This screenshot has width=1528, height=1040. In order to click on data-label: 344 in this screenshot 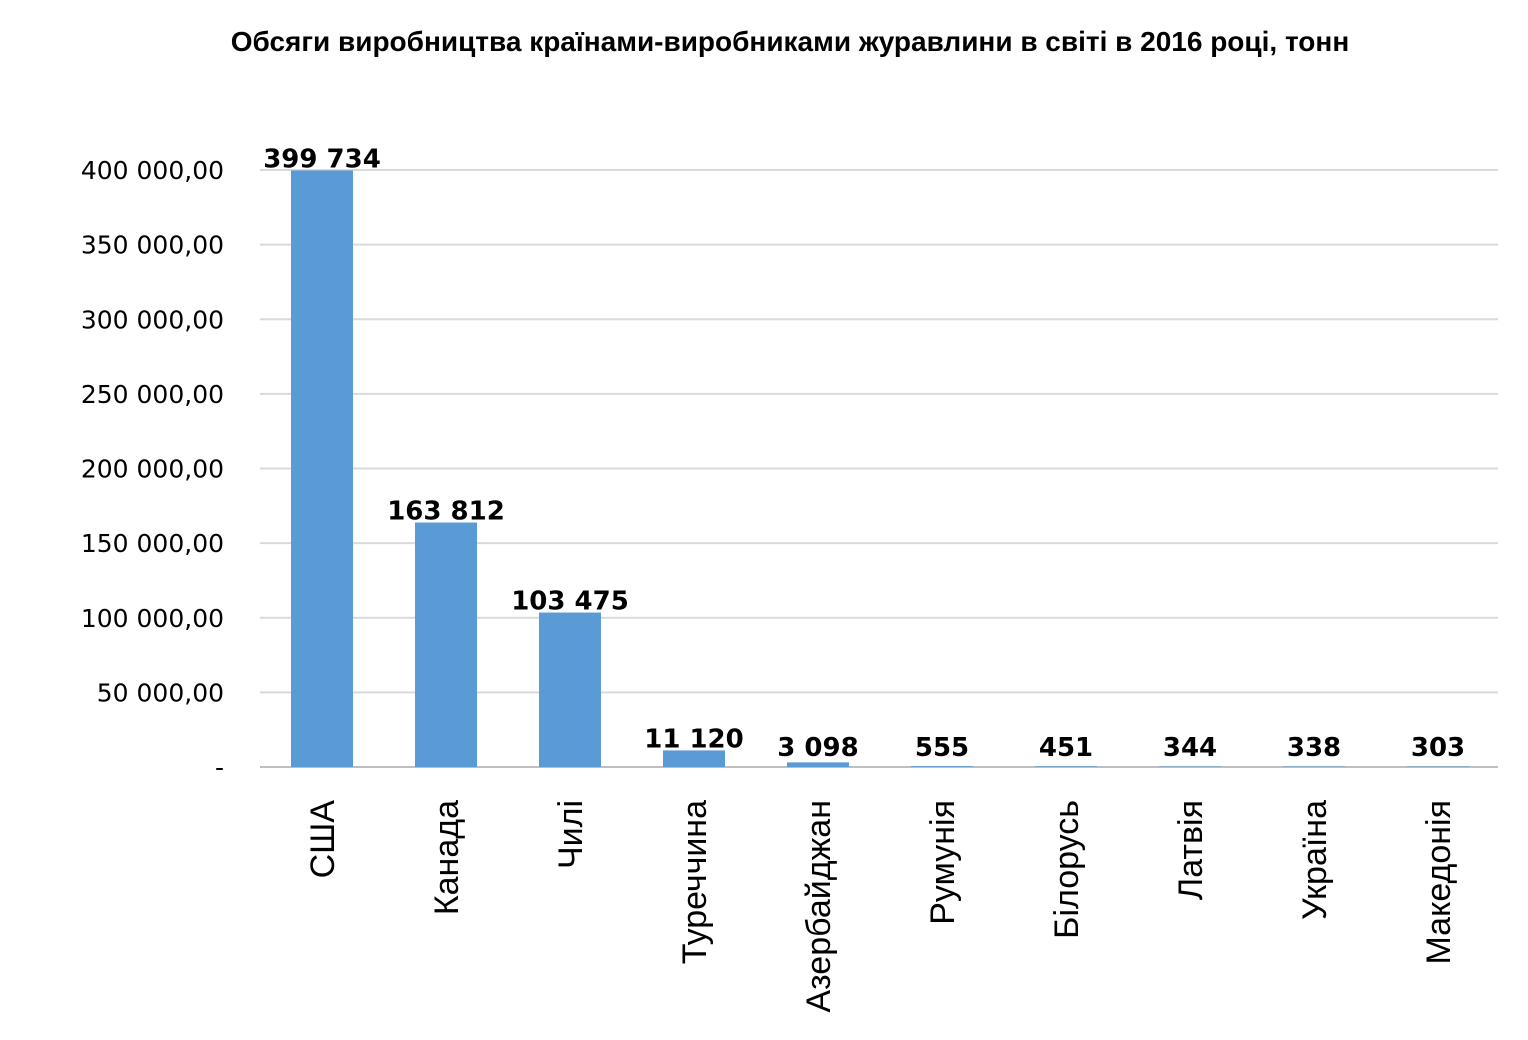, I will do `click(1190, 748)`.